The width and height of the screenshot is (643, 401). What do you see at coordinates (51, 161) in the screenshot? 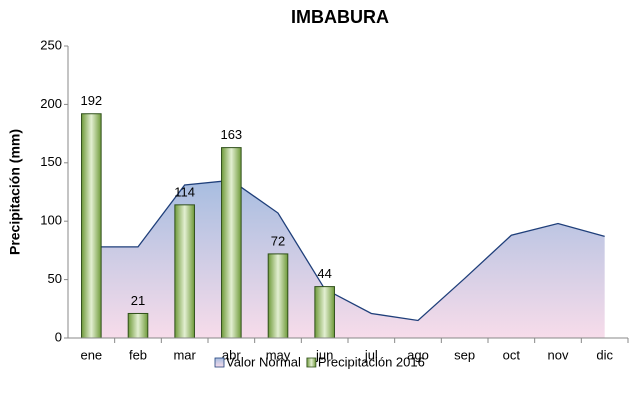
I see `y-tick-label: 150` at bounding box center [51, 161].